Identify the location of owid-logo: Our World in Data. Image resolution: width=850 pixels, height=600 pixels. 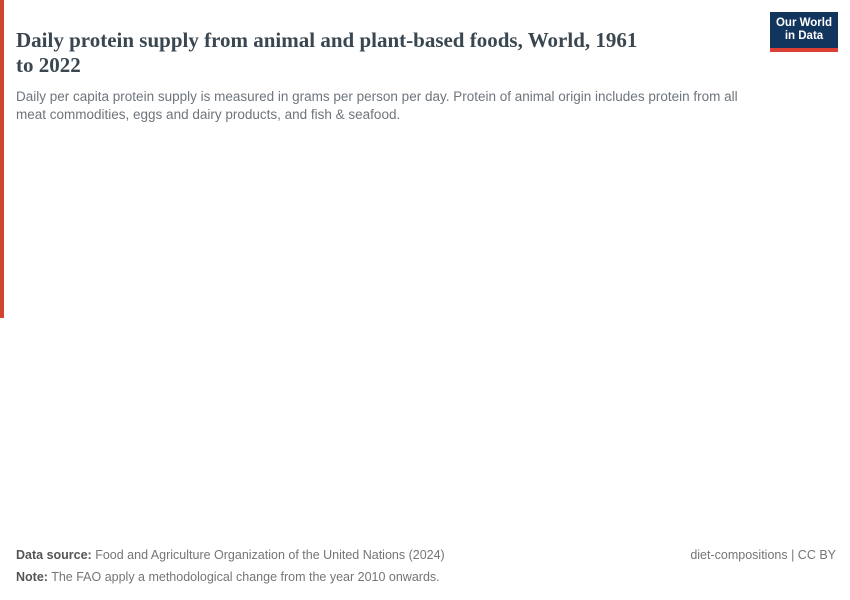
(804, 32).